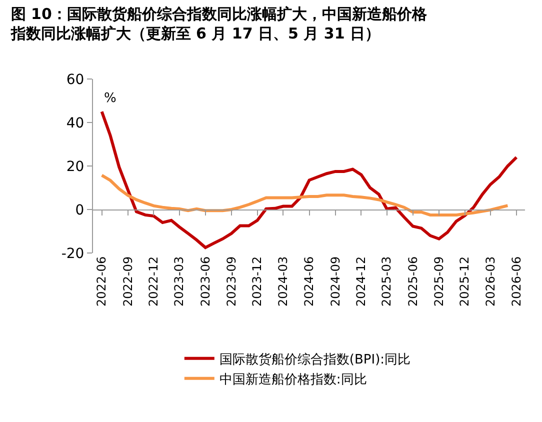  I want to click on x-tick-label: 2025-06, so click(413, 281).